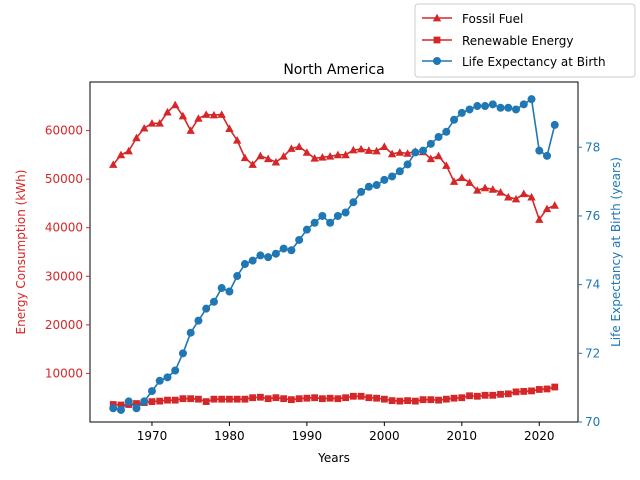  What do you see at coordinates (592, 422) in the screenshot?
I see `y-right-tick-label: 70` at bounding box center [592, 422].